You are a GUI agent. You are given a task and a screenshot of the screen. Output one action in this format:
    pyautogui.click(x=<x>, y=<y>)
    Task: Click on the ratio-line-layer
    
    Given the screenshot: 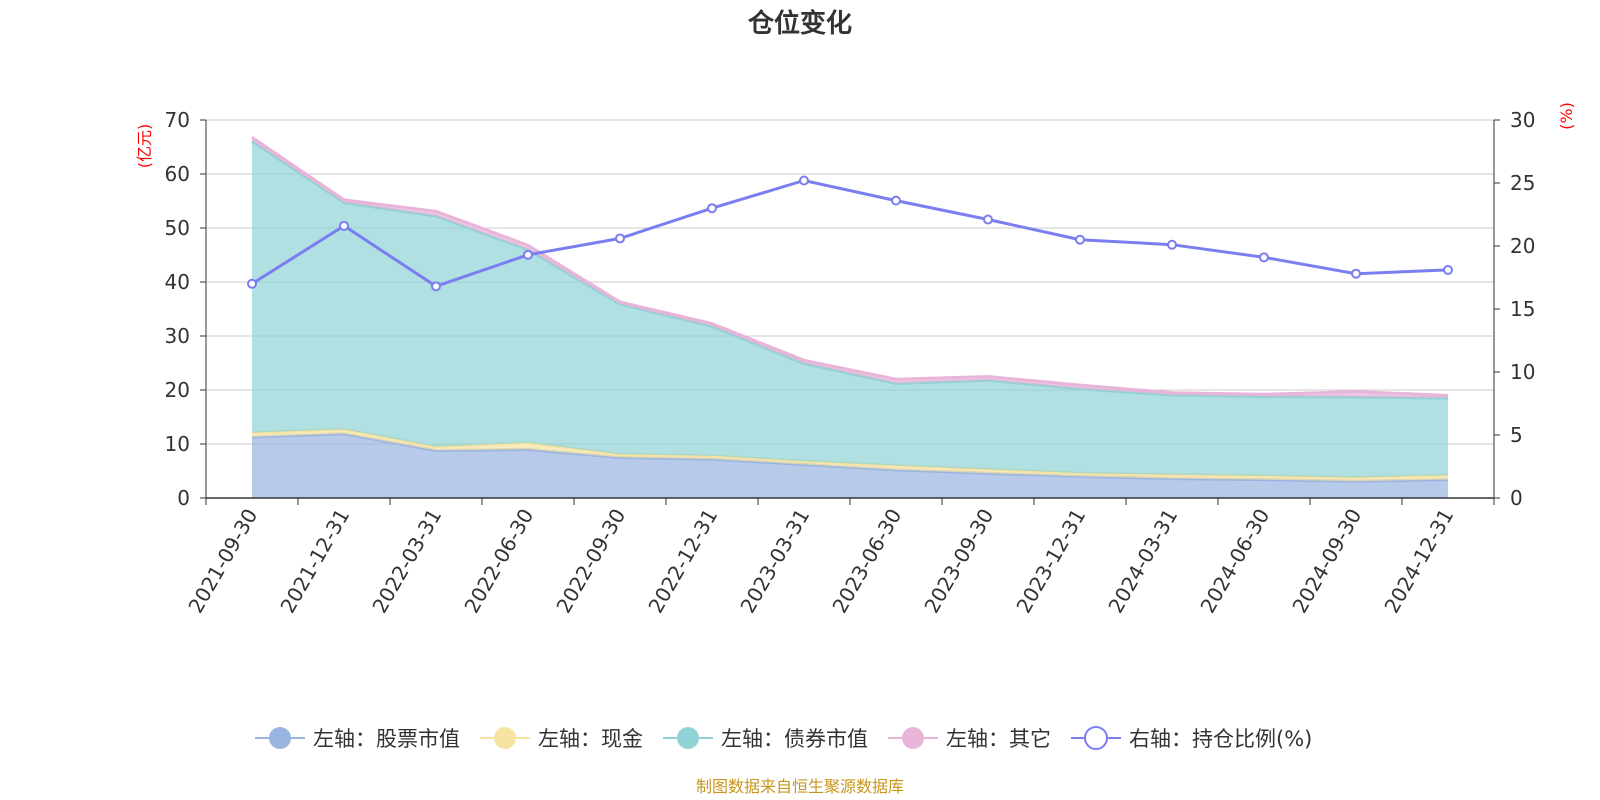 What is the action you would take?
    pyautogui.click(x=850, y=233)
    